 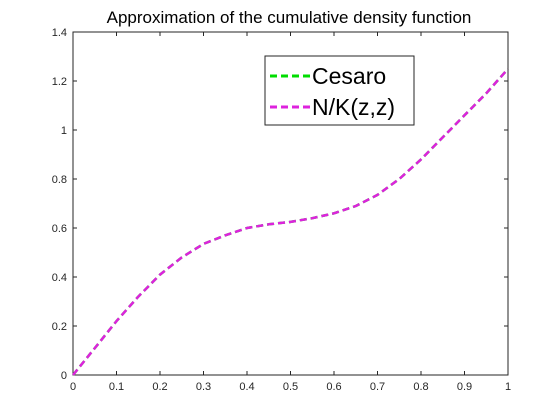 I want to click on y-tick-label: 0, so click(x=64, y=376).